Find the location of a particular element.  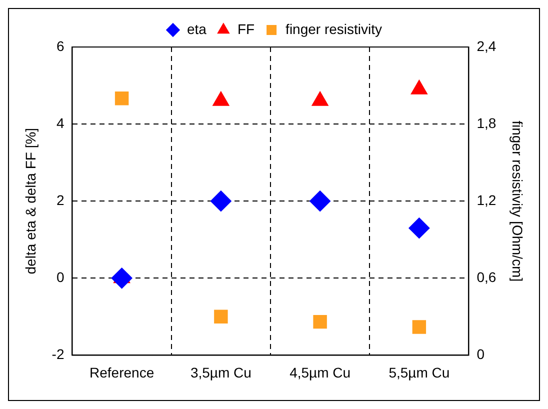

x-tick-label: Reference is located at coordinates (122, 372).